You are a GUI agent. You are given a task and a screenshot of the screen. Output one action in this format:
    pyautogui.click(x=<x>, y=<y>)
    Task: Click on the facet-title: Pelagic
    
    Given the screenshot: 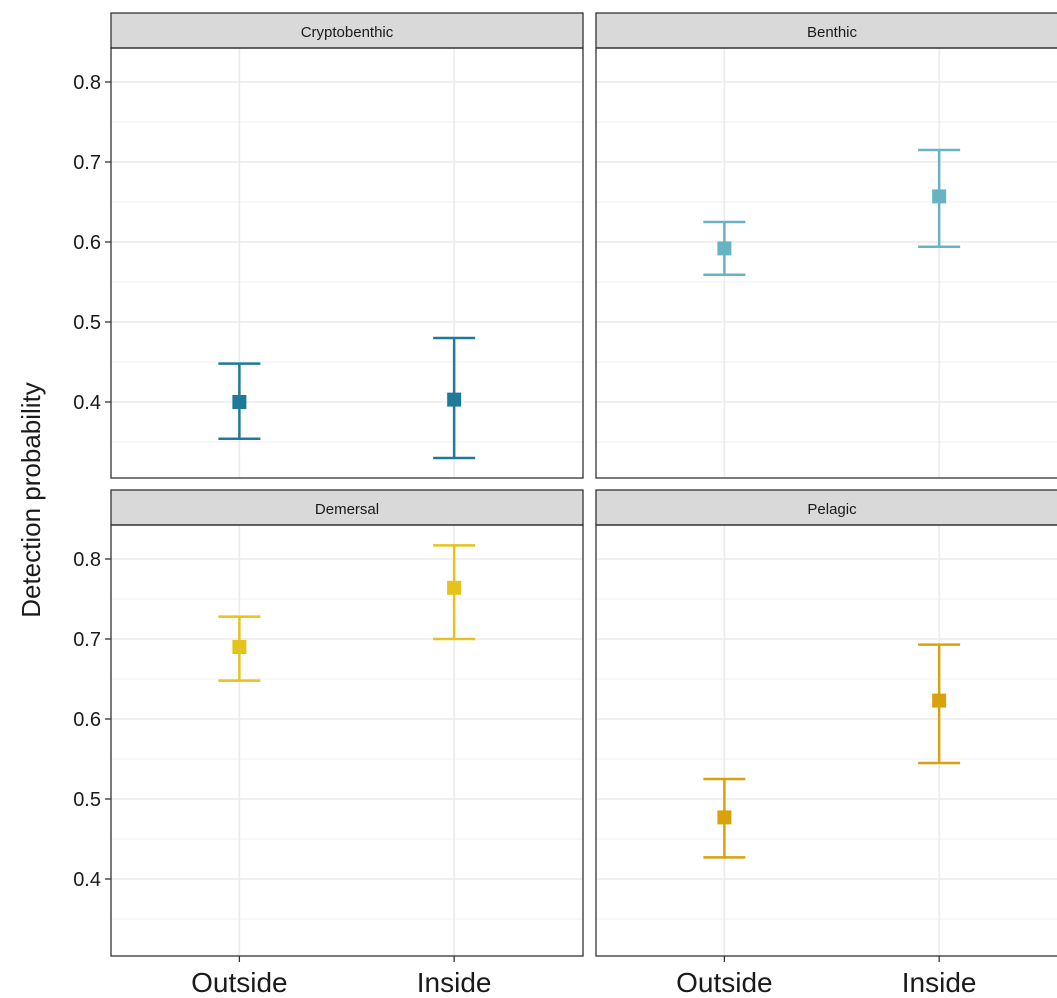 What is the action you would take?
    pyautogui.click(x=832, y=509)
    